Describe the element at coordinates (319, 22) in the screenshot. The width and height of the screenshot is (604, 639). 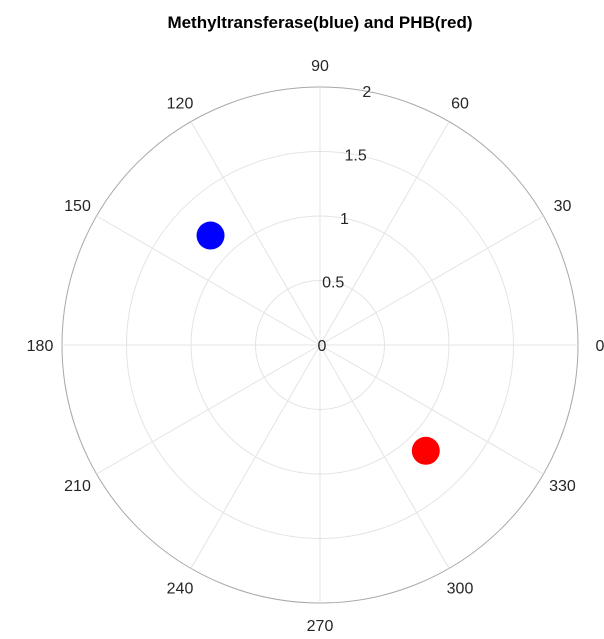
I see `chart-title: Methyltransferase(blue) and PHB(red)` at that location.